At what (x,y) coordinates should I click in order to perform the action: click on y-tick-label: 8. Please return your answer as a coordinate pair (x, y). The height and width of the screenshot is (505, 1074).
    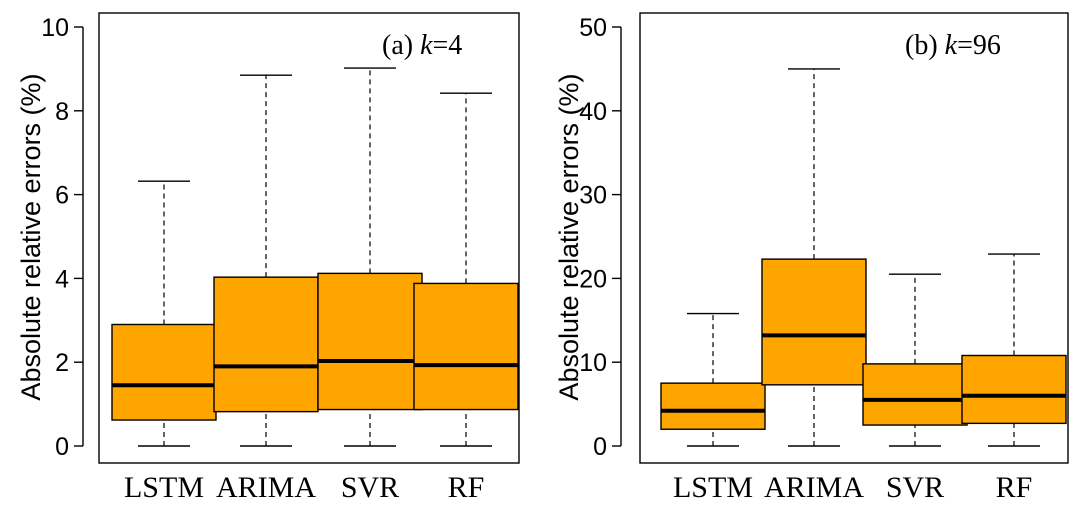
    Looking at the image, I should click on (62, 112).